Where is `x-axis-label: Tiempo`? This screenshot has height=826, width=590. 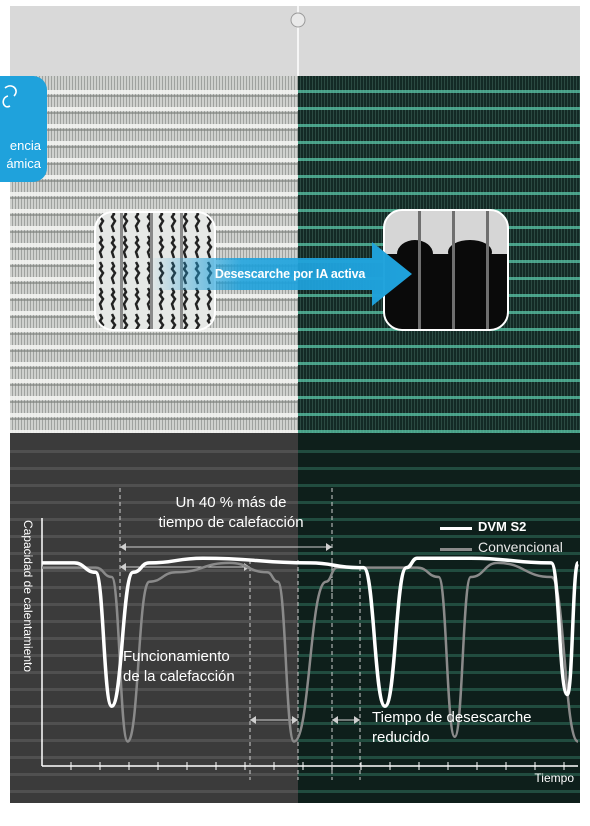 x-axis-label: Tiempo is located at coordinates (554, 778).